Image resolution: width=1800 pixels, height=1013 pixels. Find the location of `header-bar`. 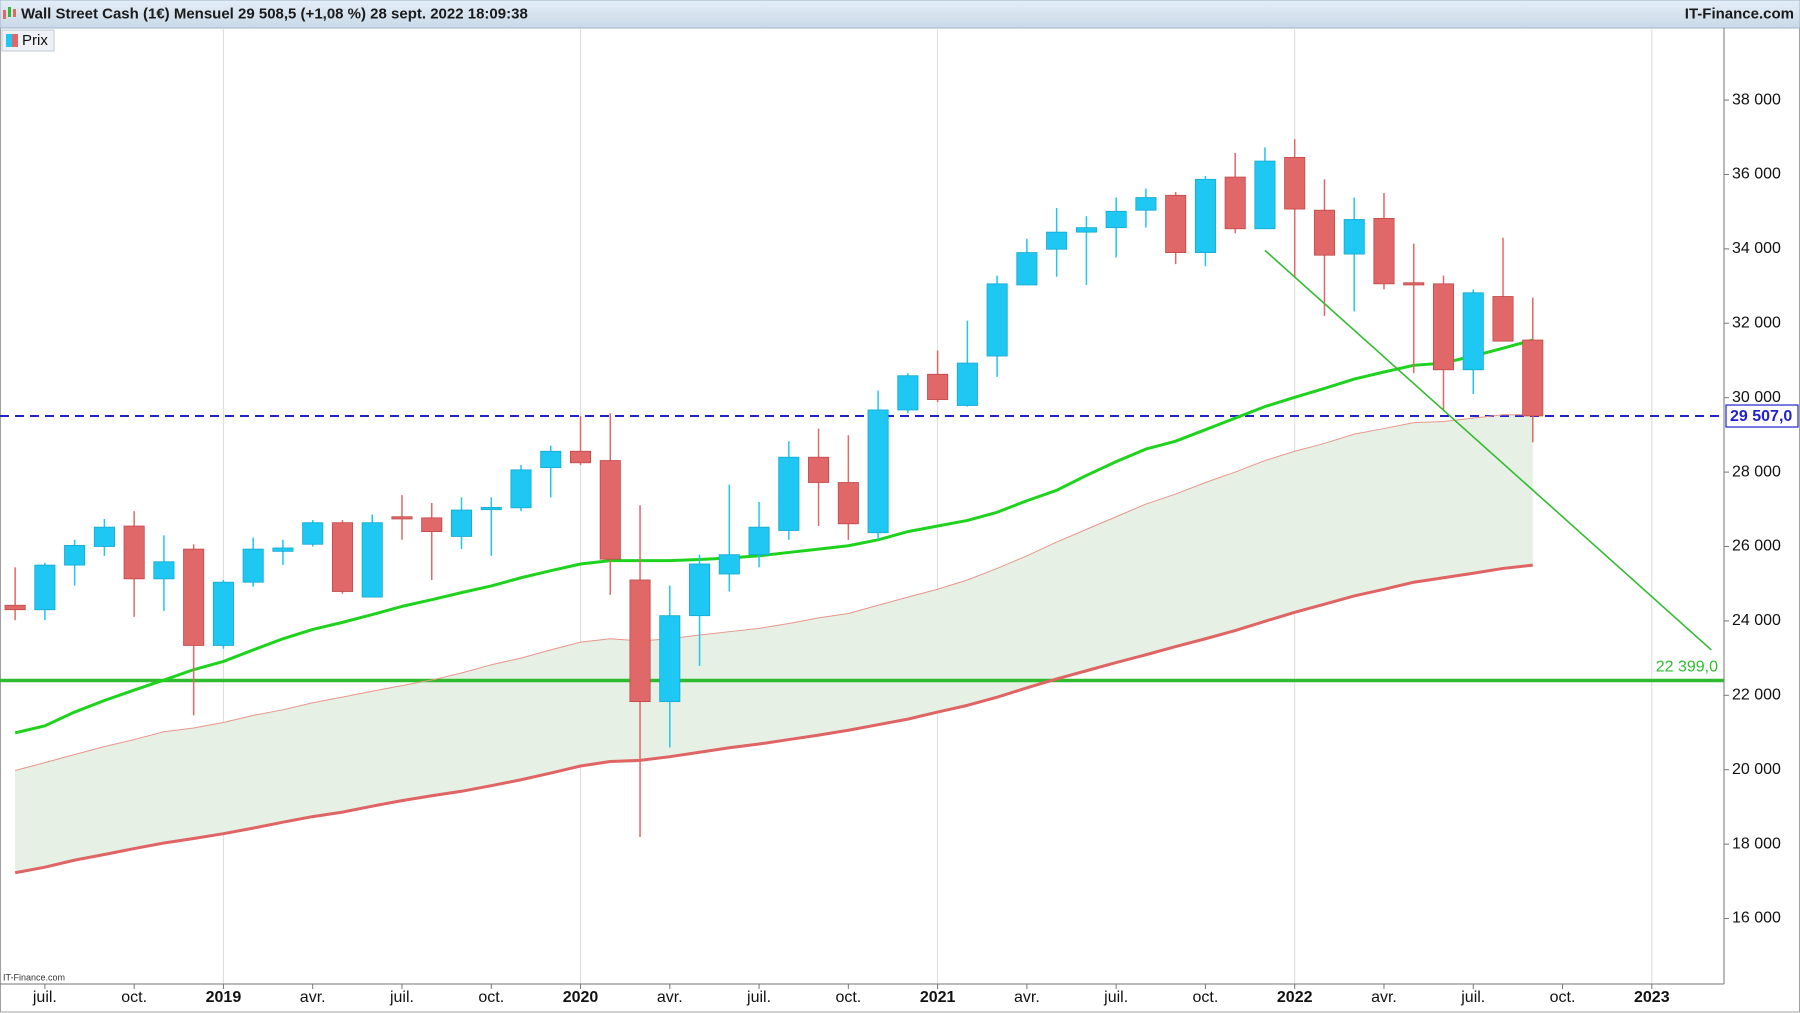

header-bar is located at coordinates (900, 14).